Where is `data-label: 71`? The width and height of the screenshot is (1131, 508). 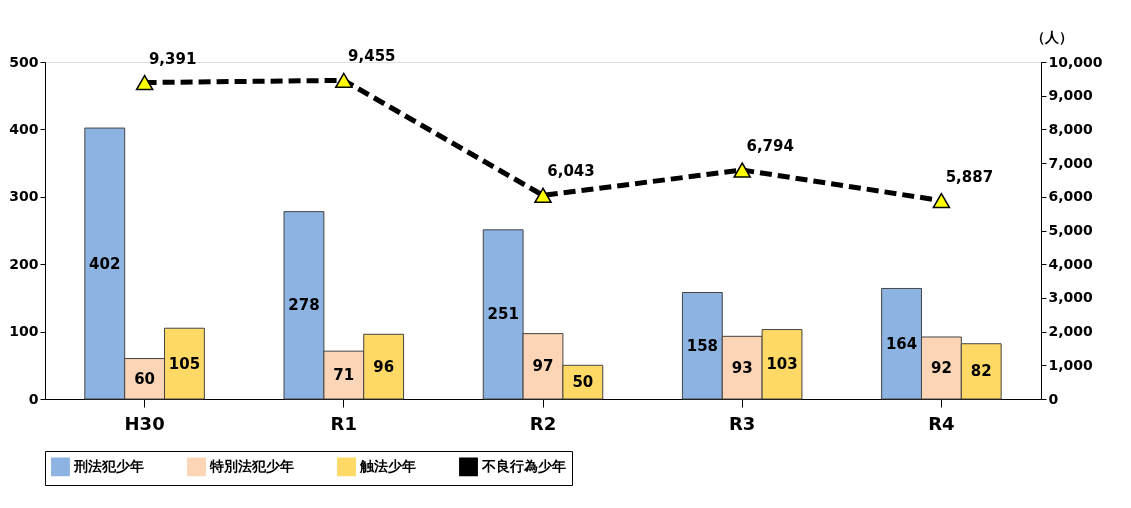
data-label: 71 is located at coordinates (344, 375).